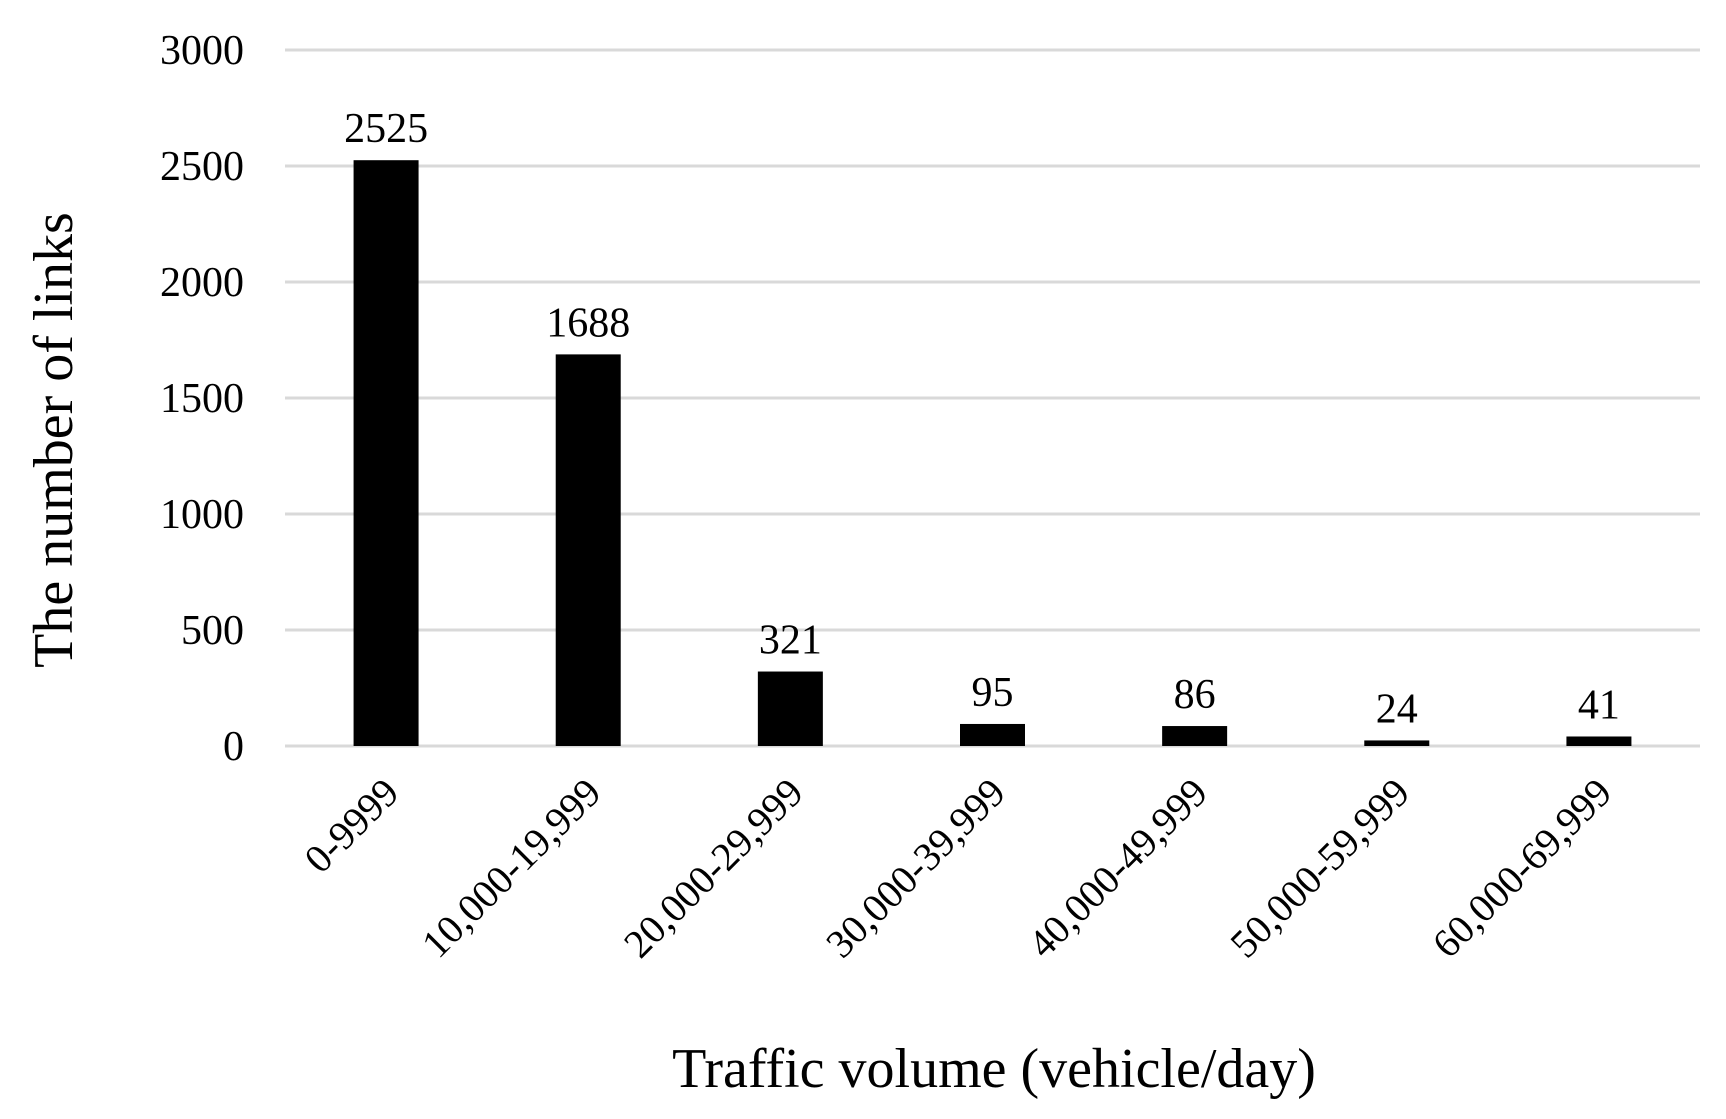  Describe the element at coordinates (993, 693) in the screenshot. I see `bar-value-label-4: 95` at that location.